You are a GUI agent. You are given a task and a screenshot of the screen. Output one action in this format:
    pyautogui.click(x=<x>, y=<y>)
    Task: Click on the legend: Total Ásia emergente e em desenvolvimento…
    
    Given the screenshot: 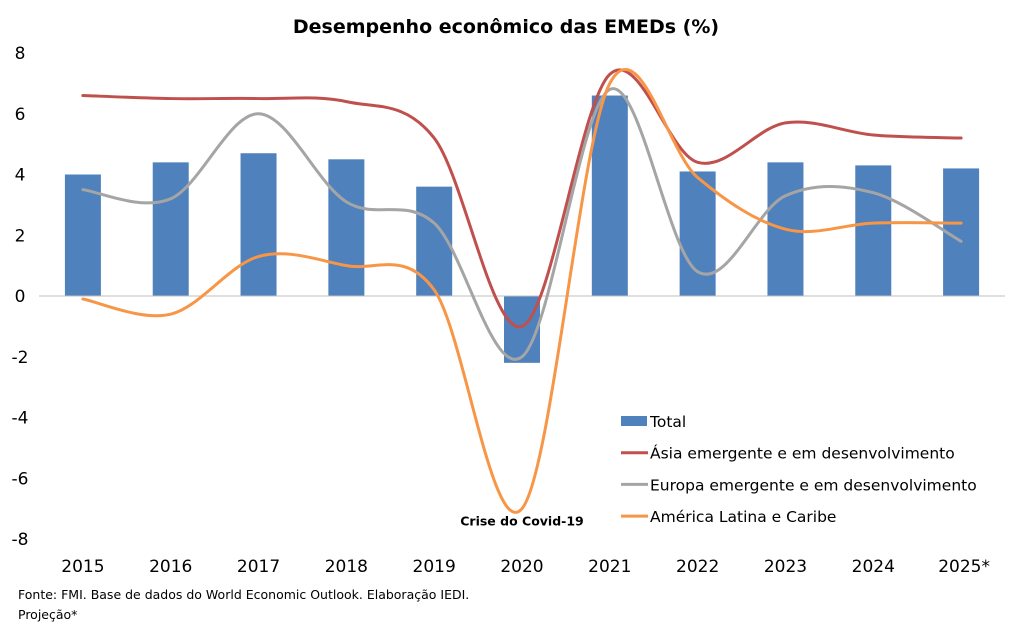 What is the action you would take?
    pyautogui.click(x=799, y=469)
    